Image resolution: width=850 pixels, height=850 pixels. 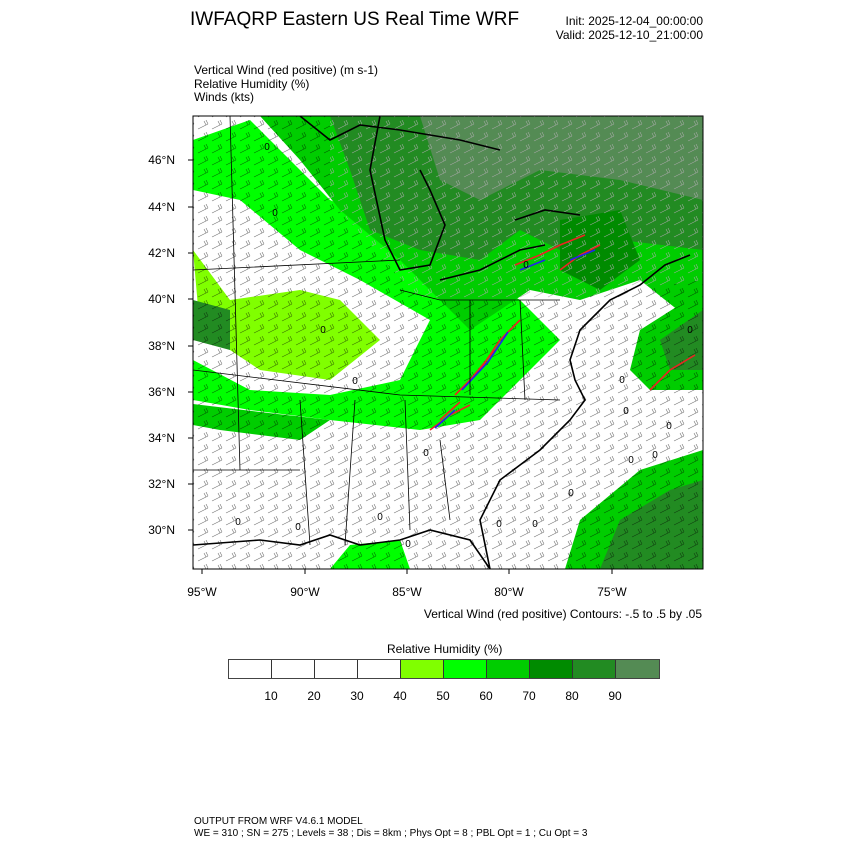 What do you see at coordinates (400, 696) in the screenshot?
I see `colorbar-label: 40` at bounding box center [400, 696].